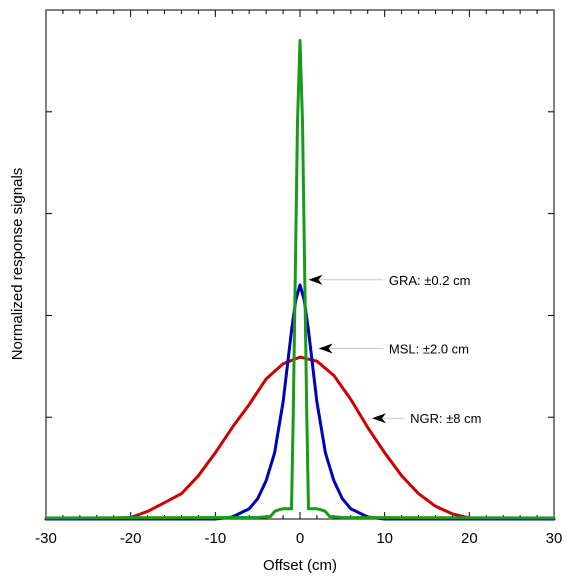  What do you see at coordinates (469, 538) in the screenshot?
I see `x-tick-label: 20` at bounding box center [469, 538].